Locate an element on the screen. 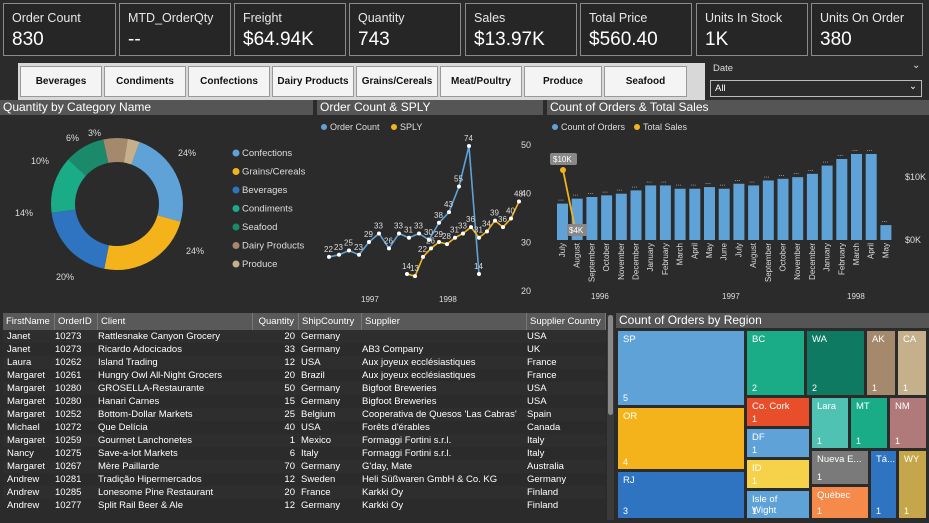 This screenshot has width=929, height=523. kpi-card-5: Total Price $560.40 is located at coordinates (636, 29).